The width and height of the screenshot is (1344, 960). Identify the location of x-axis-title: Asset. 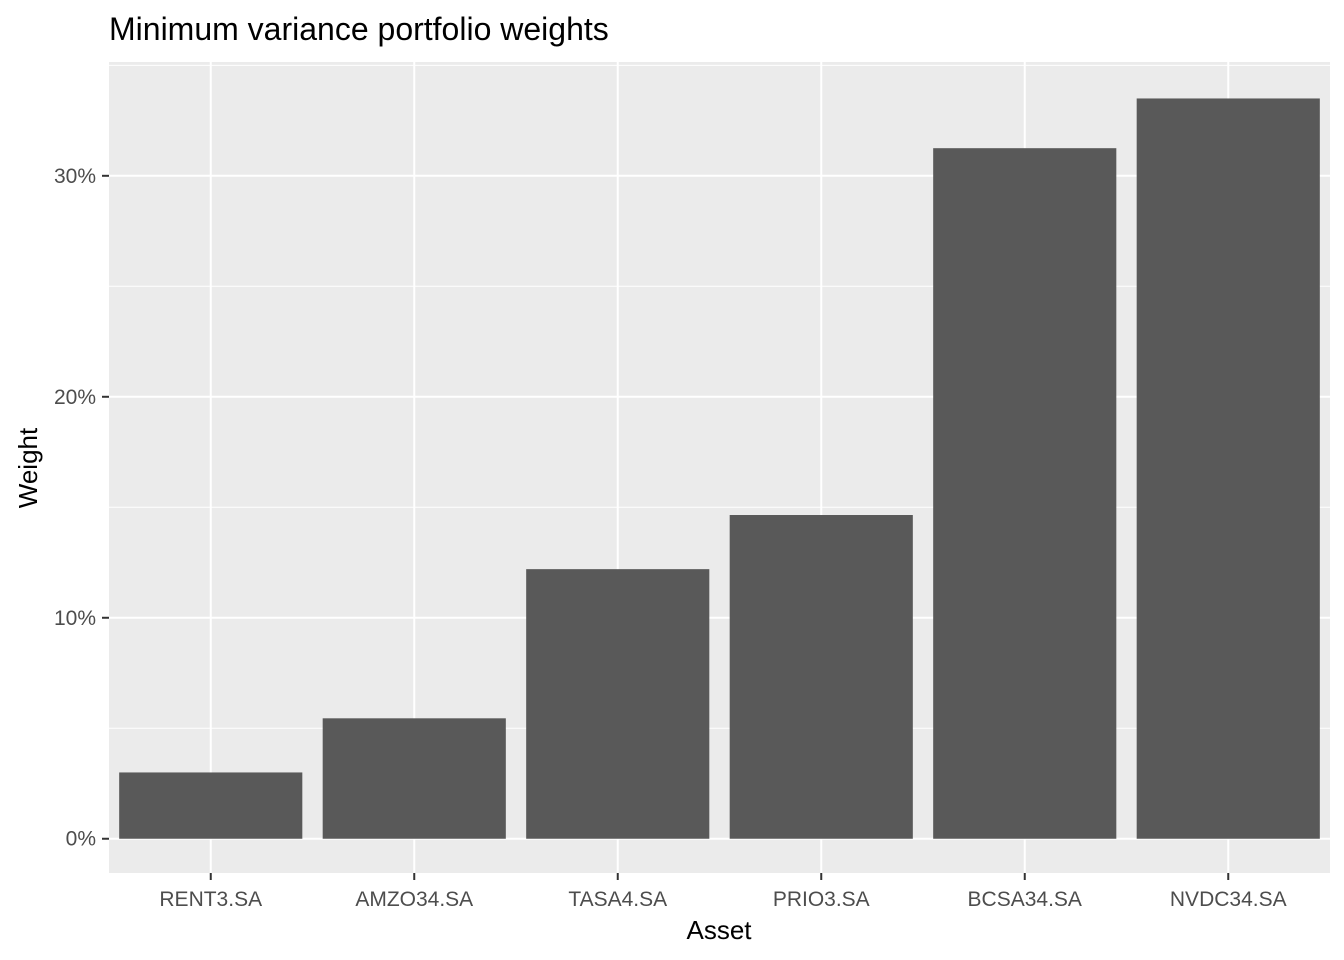
(719, 930).